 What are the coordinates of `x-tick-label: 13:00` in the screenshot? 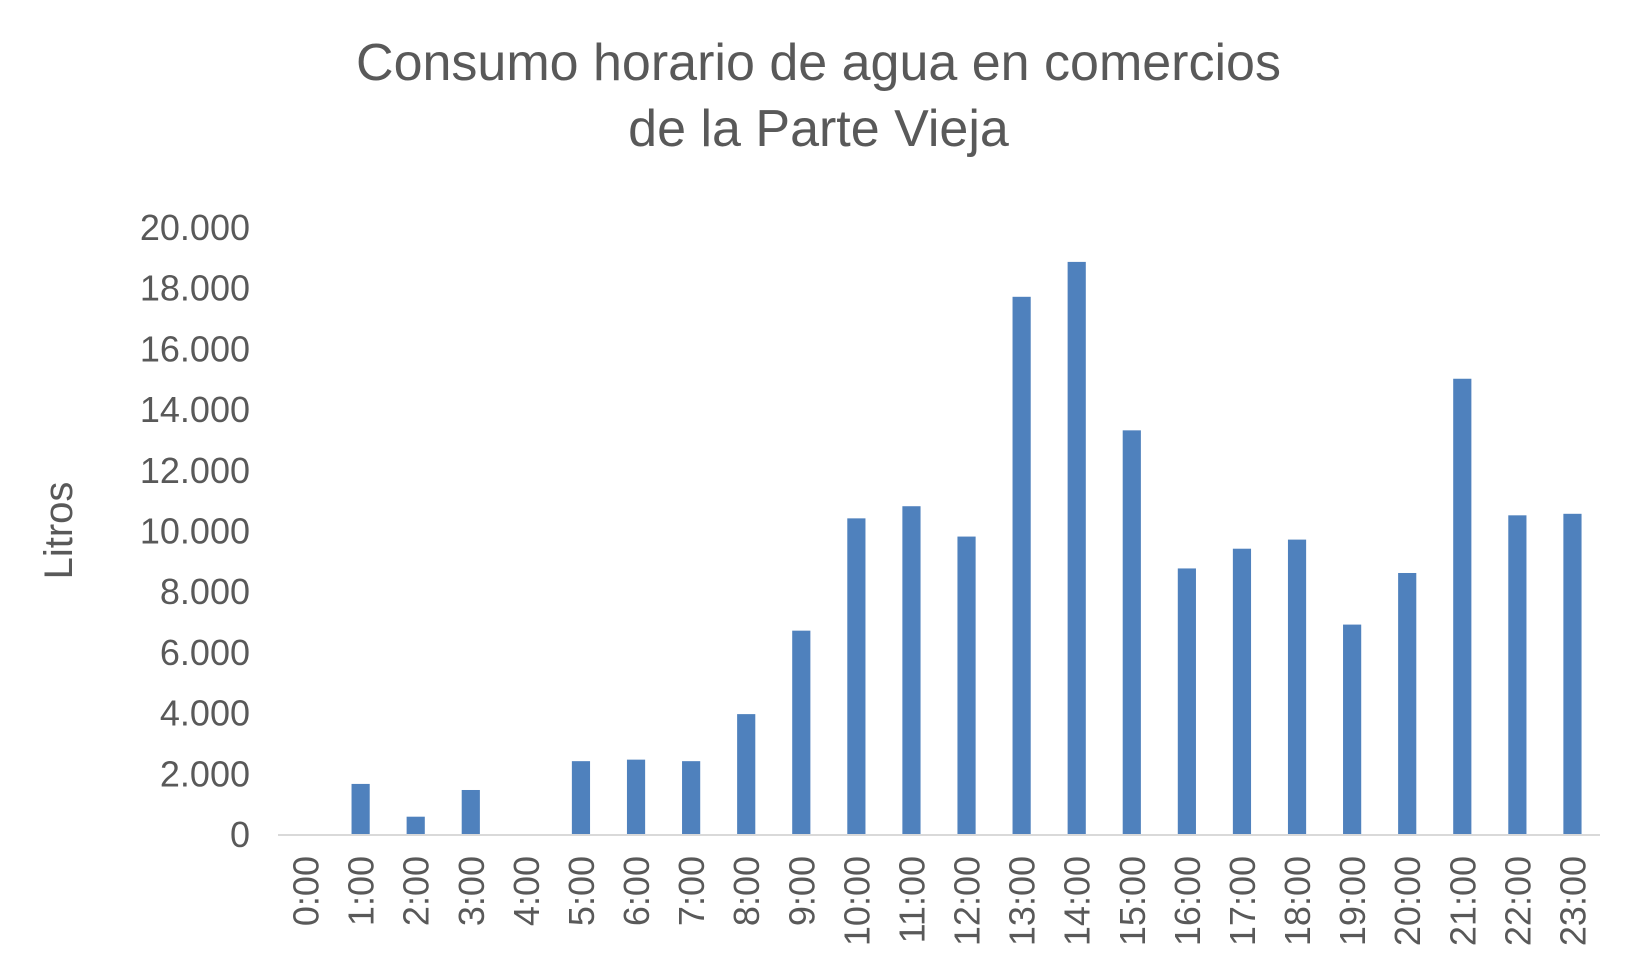 It's located at (1022, 901).